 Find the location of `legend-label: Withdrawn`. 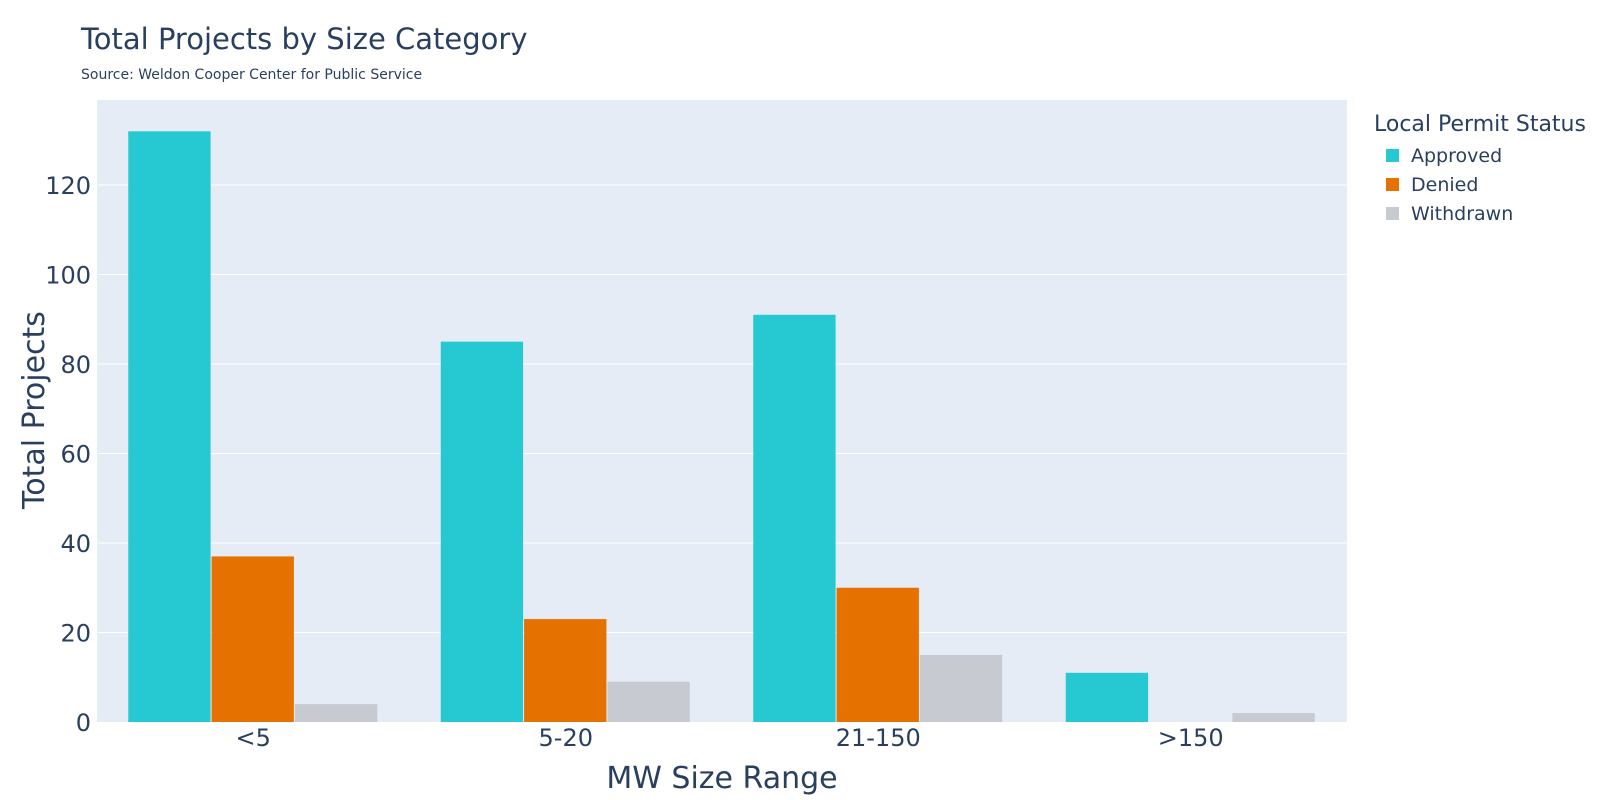

legend-label: Withdrawn is located at coordinates (1462, 214).